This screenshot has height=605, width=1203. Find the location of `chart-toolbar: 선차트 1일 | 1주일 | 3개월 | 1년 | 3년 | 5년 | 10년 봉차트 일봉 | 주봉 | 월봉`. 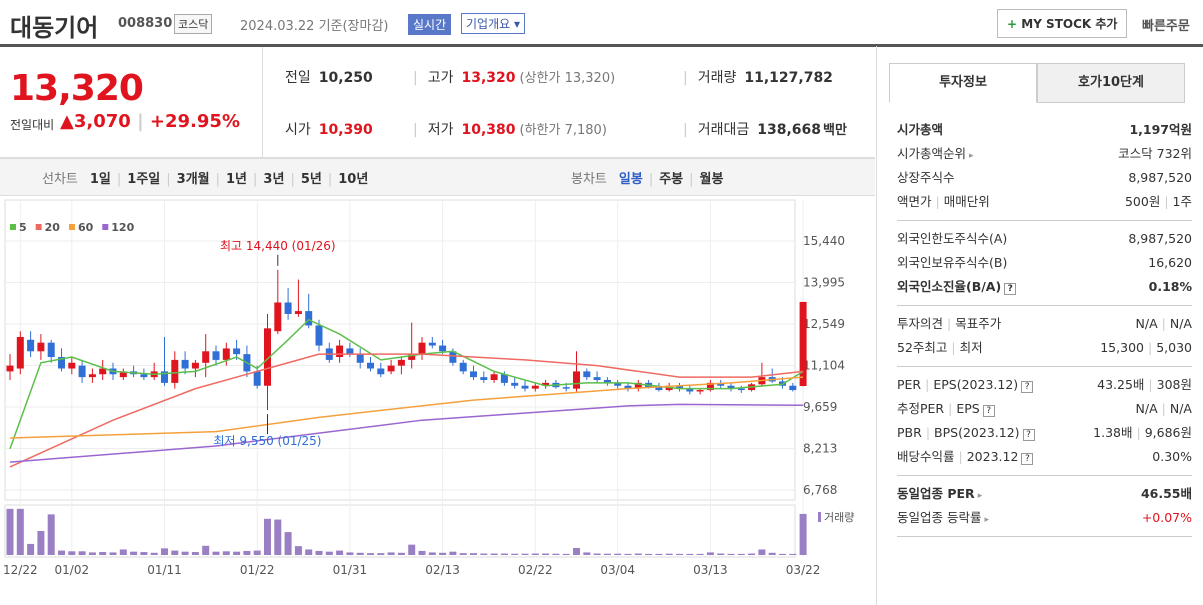

chart-toolbar: 선차트 1일 | 1주일 | 3개월 | 1년 | 3년 | 5년 | 10년 봉차트 일봉 | 주봉 | 월봉 is located at coordinates (437, 177).